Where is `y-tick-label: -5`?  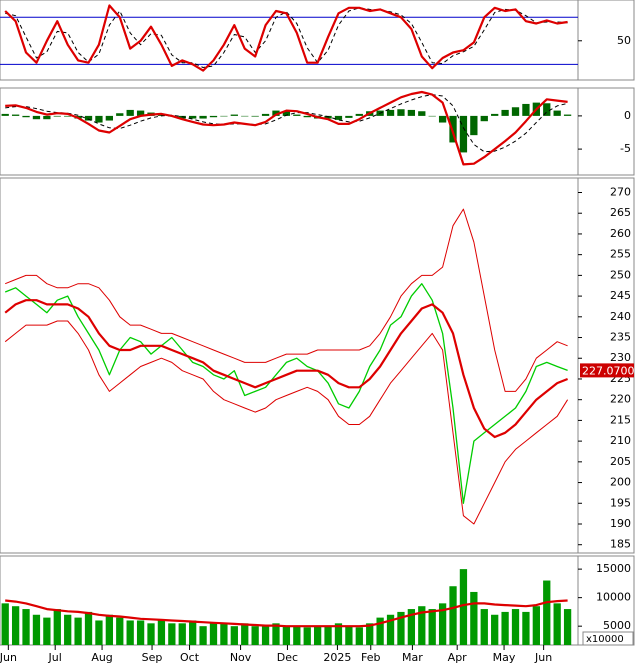
y-tick-label: -5 is located at coordinates (625, 148).